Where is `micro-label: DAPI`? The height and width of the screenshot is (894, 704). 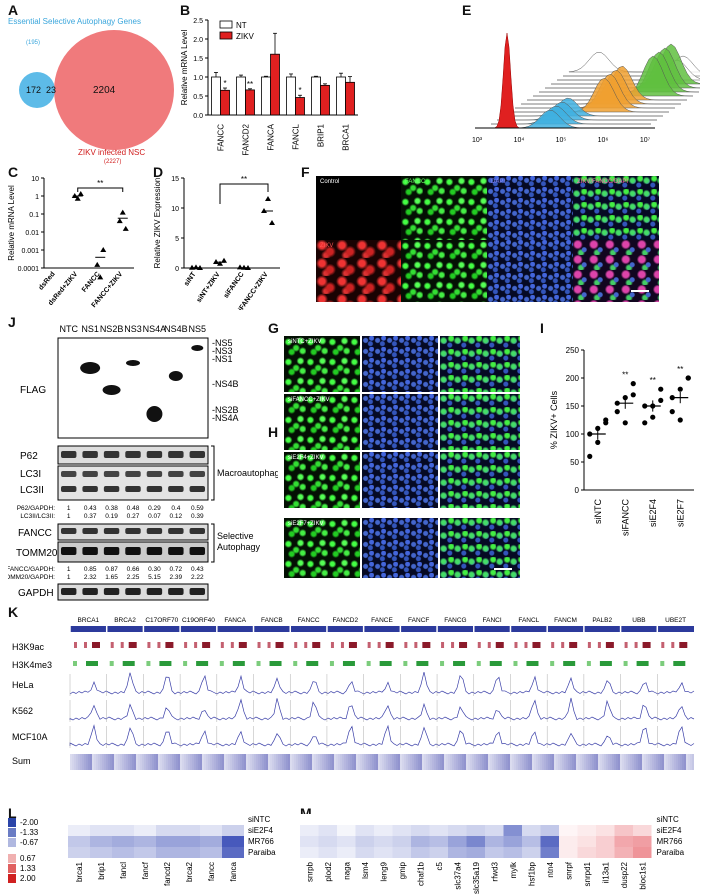
micro-label: DAPI is located at coordinates (498, 182).